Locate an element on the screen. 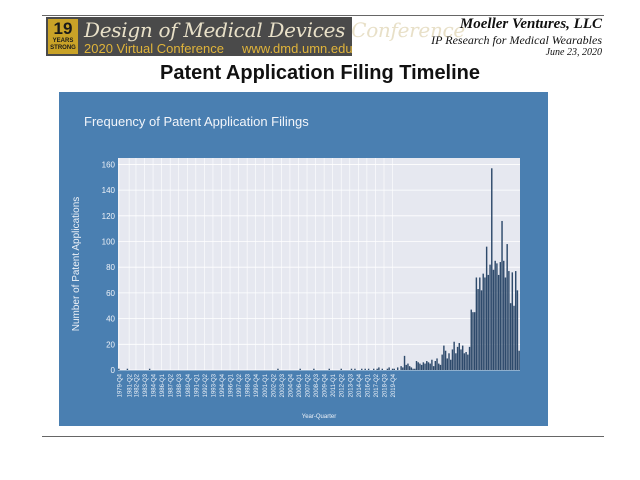  y-tick-label: 20 is located at coordinates (110, 344).